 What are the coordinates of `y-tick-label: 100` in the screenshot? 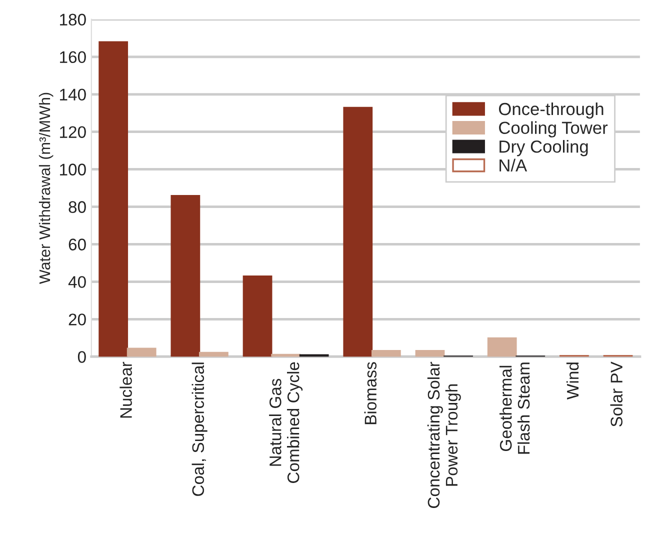 It's located at (73, 170).